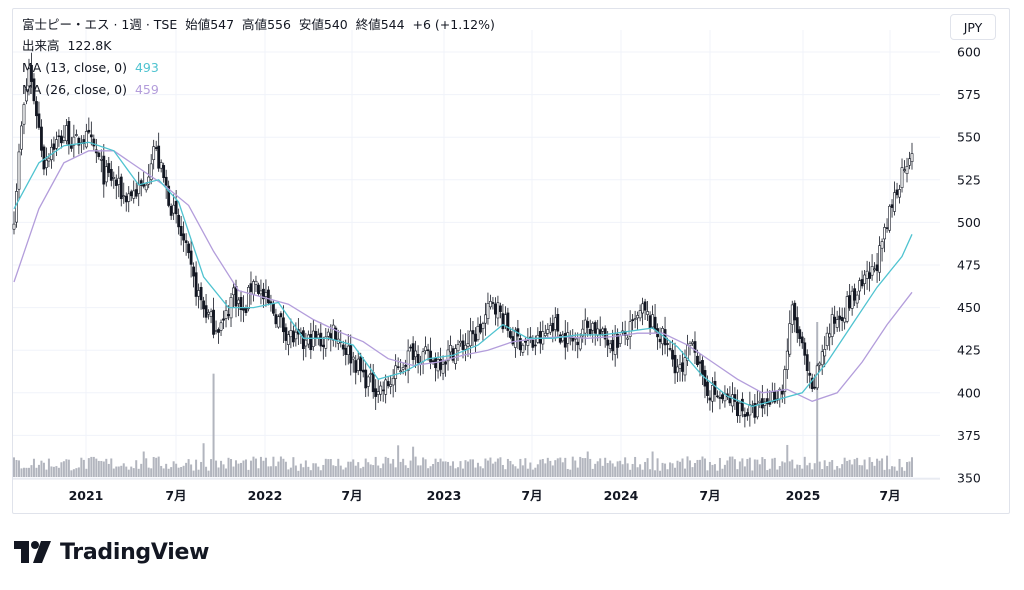 Image resolution: width=1024 pixels, height=590 pixels. What do you see at coordinates (90, 90) in the screenshot?
I see `legend-ma26: MA (26, close, 0) 459` at bounding box center [90, 90].